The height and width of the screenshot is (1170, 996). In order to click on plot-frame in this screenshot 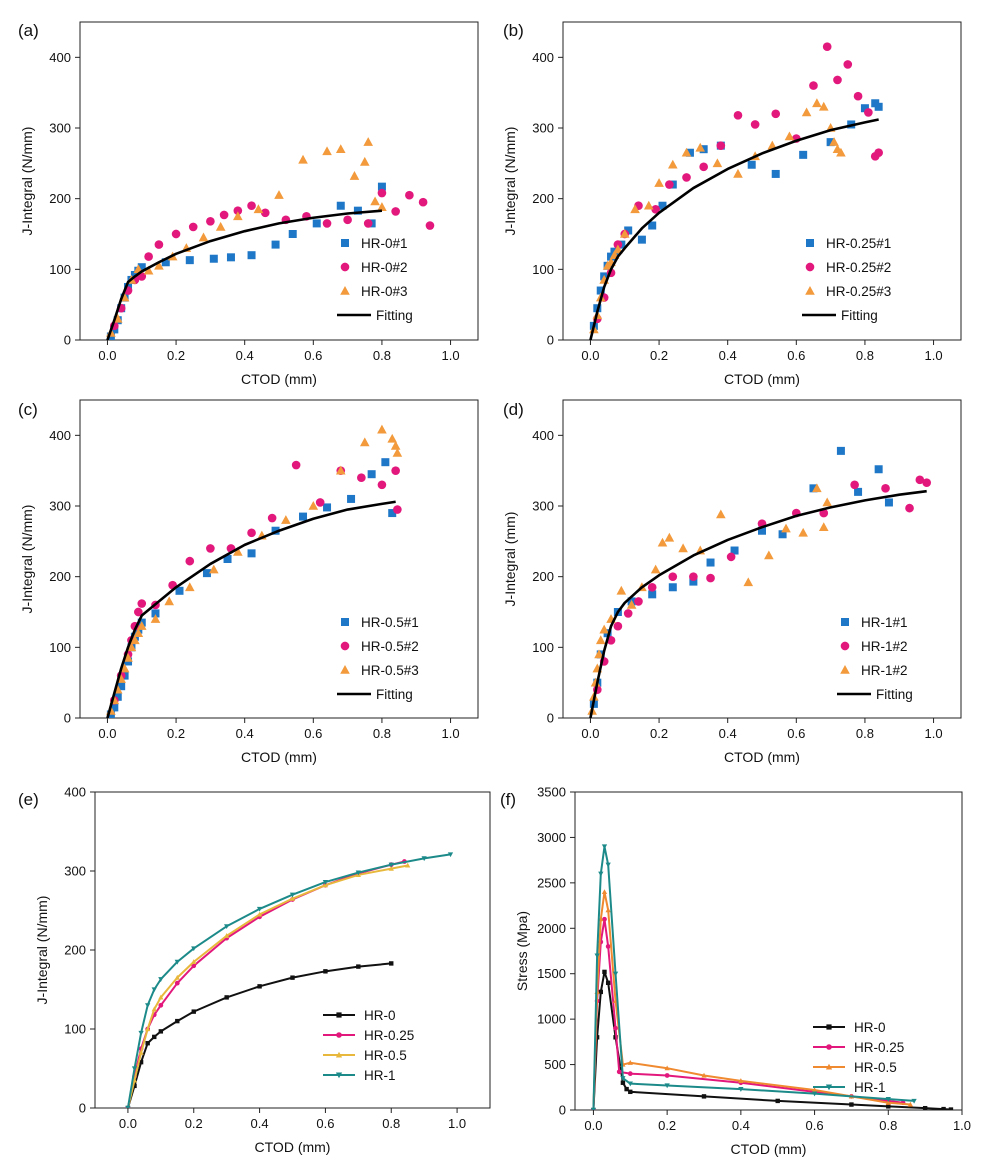, I will do `click(292, 950)`.